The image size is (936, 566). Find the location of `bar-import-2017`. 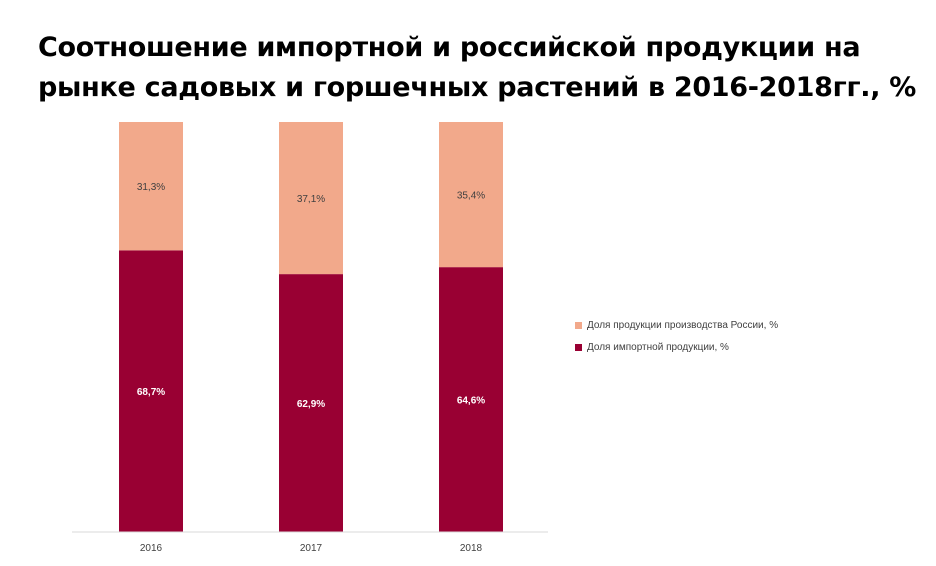

bar-import-2017 is located at coordinates (311, 403).